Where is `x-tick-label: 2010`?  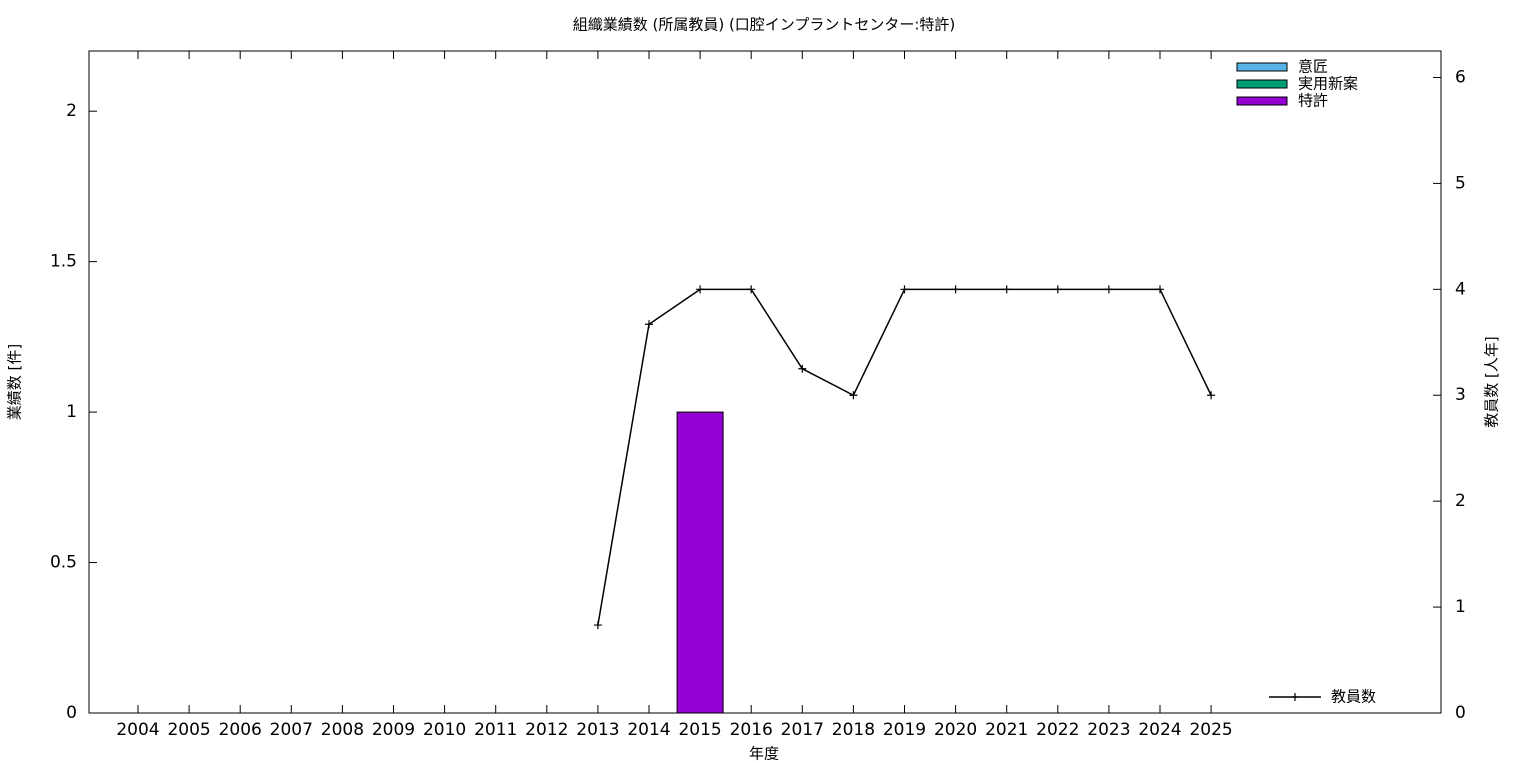
x-tick-label: 2010 is located at coordinates (444, 730).